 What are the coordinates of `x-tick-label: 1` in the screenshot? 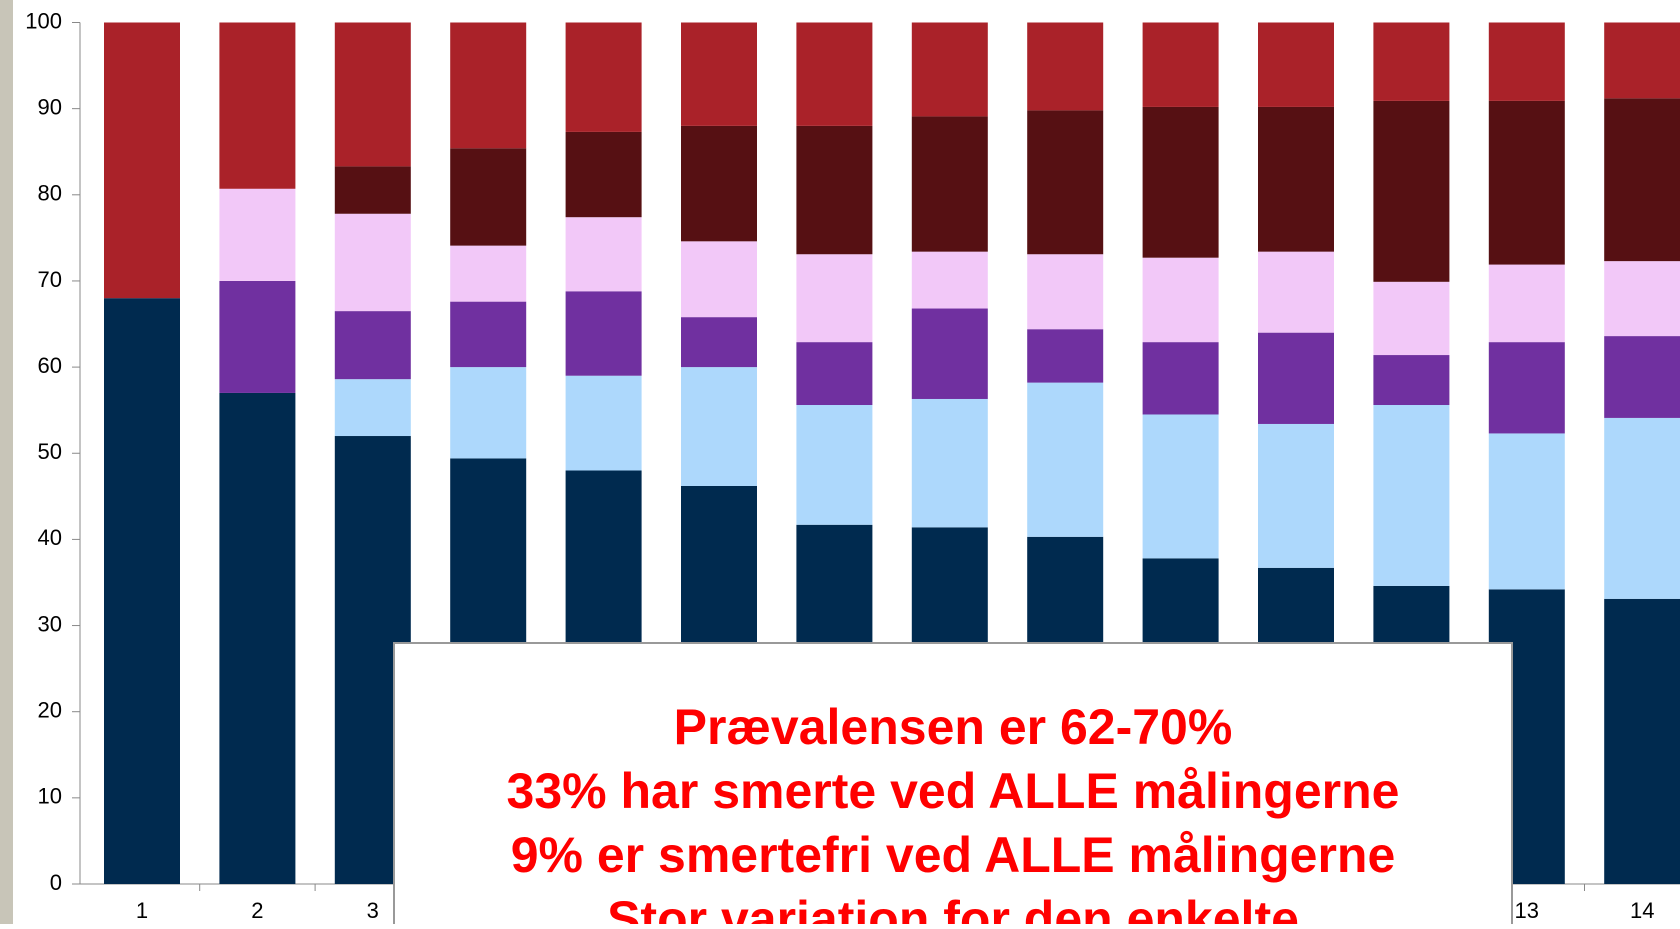 It's located at (142, 910).